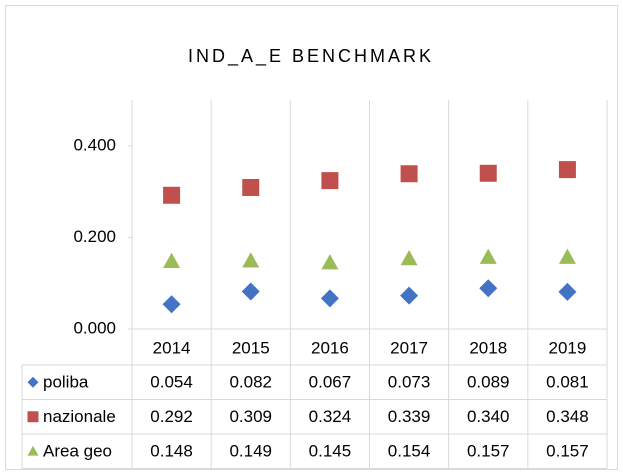 The height and width of the screenshot is (475, 623). Describe the element at coordinates (567, 416) in the screenshot. I see `table-value: 0.348` at that location.